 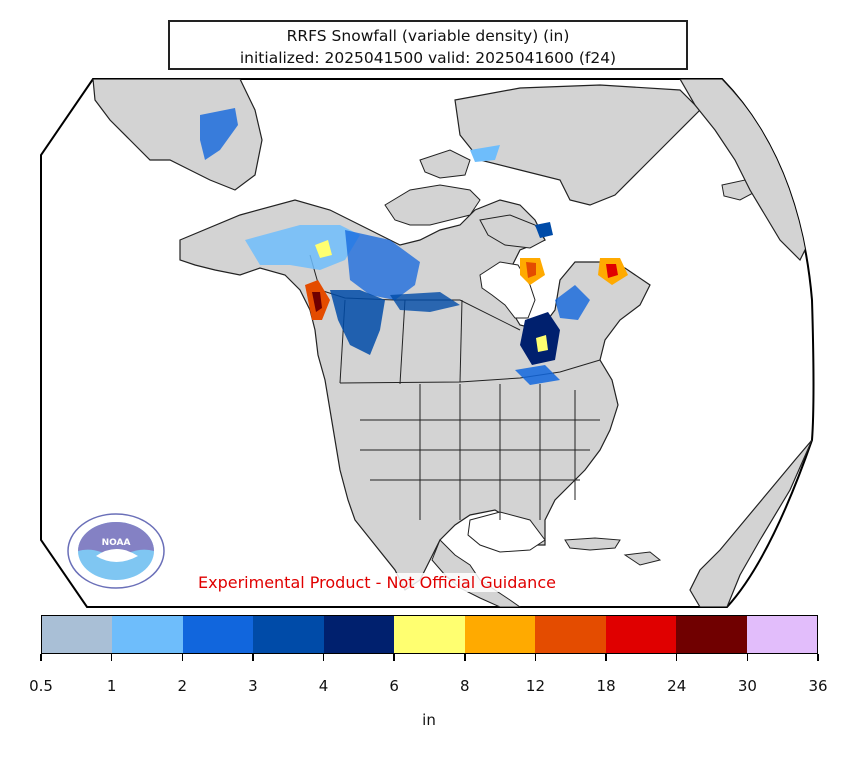 I want to click on land-greenland, so click(x=577, y=145).